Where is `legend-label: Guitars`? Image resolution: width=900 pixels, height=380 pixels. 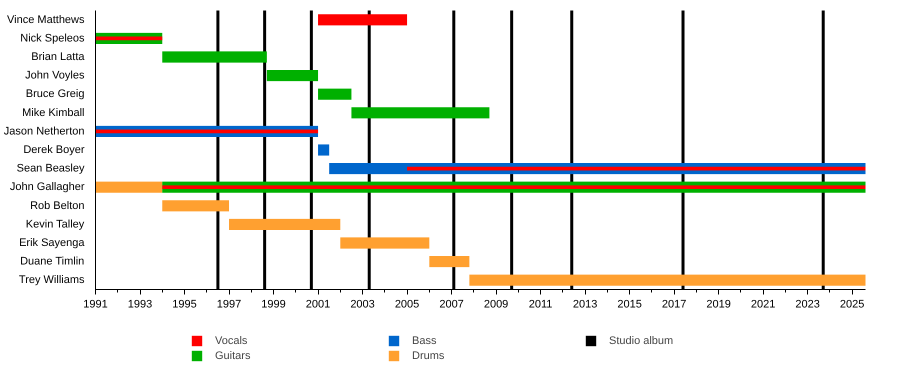
legend-label: Guitars is located at coordinates (233, 355).